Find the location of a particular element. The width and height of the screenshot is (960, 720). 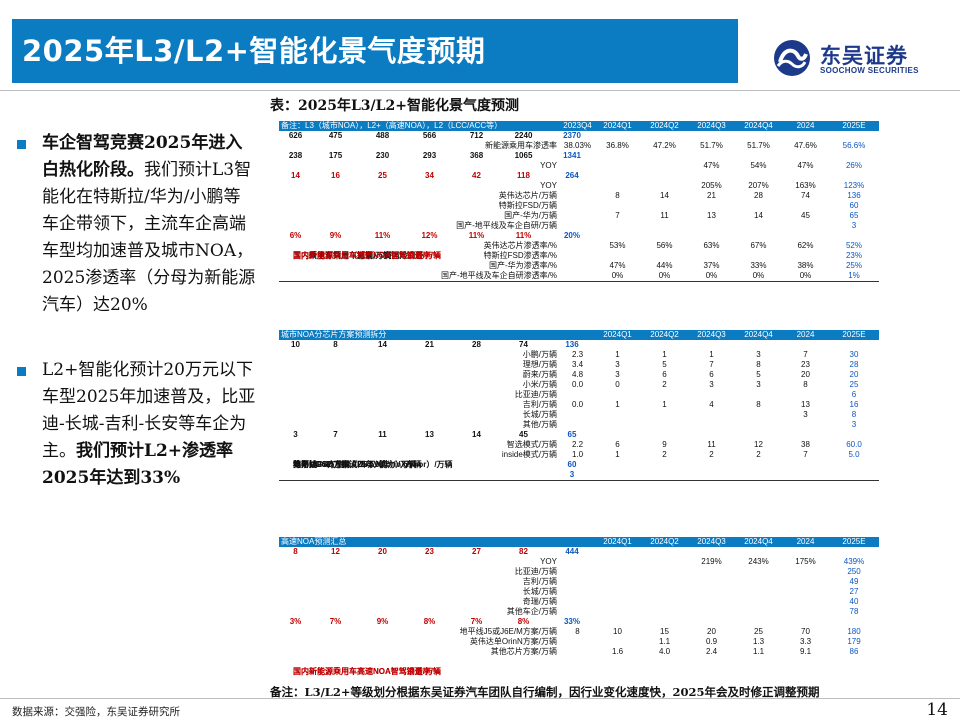

table-cell: 52% is located at coordinates (853, 245).